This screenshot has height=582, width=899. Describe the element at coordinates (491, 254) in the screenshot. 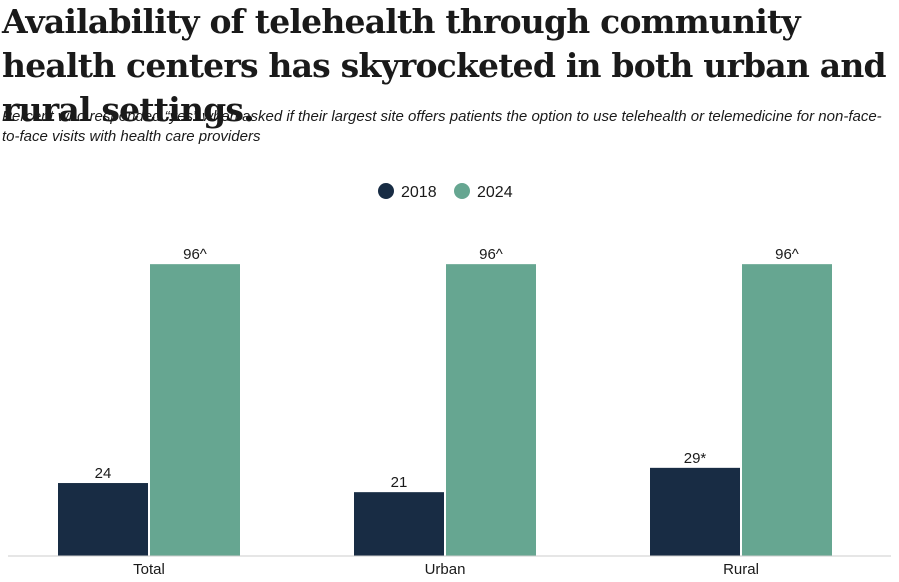

I see `data-label-urban-2024: 96^` at that location.